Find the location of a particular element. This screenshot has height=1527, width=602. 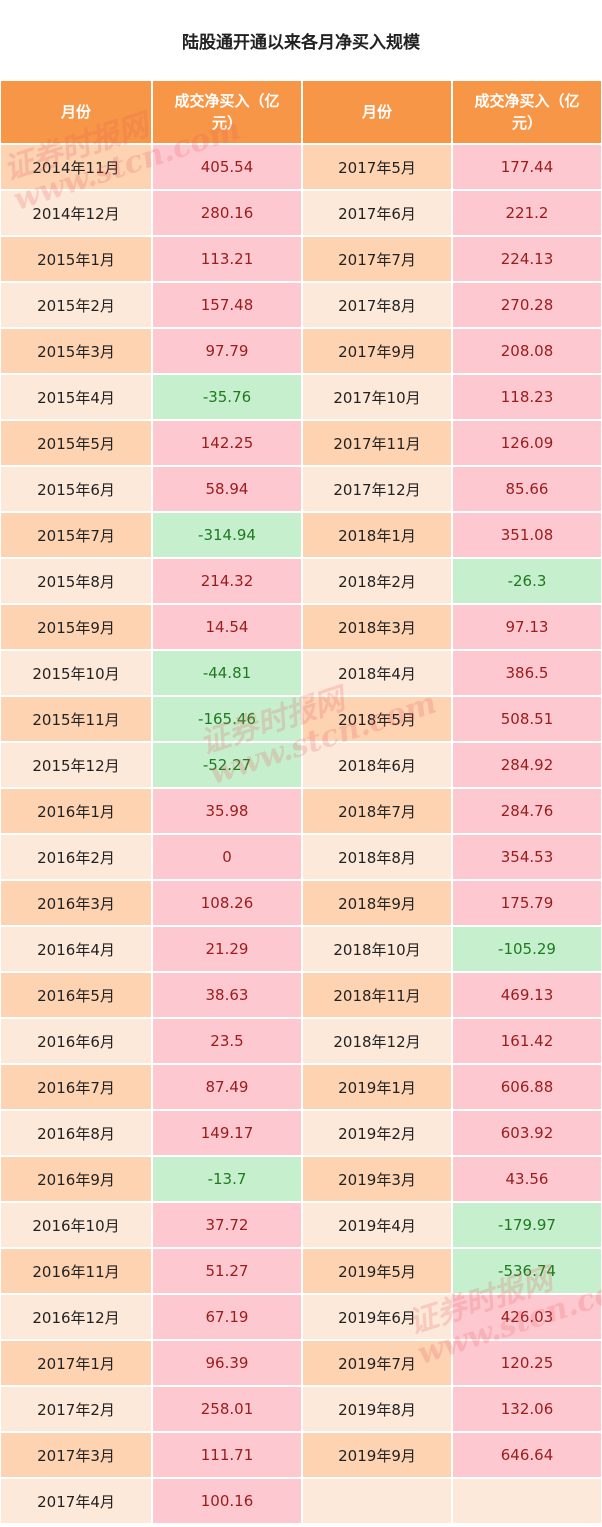

month-cell: 2017年1月 is located at coordinates (76, 1363).